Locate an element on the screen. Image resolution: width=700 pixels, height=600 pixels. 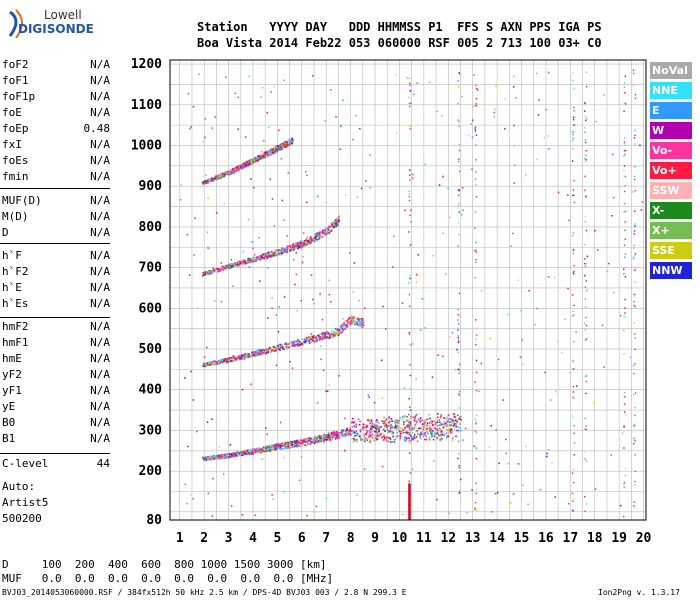
clevel-row: C-level 44 is located at coordinates (56, 465).